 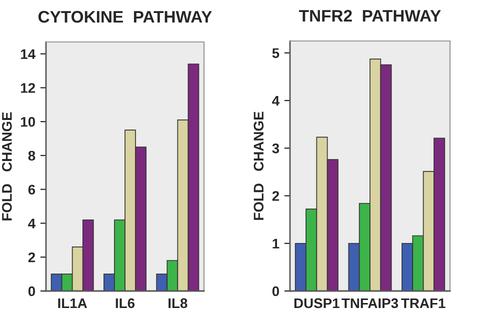 I want to click on y-tick-label: 8, so click(x=32, y=155).